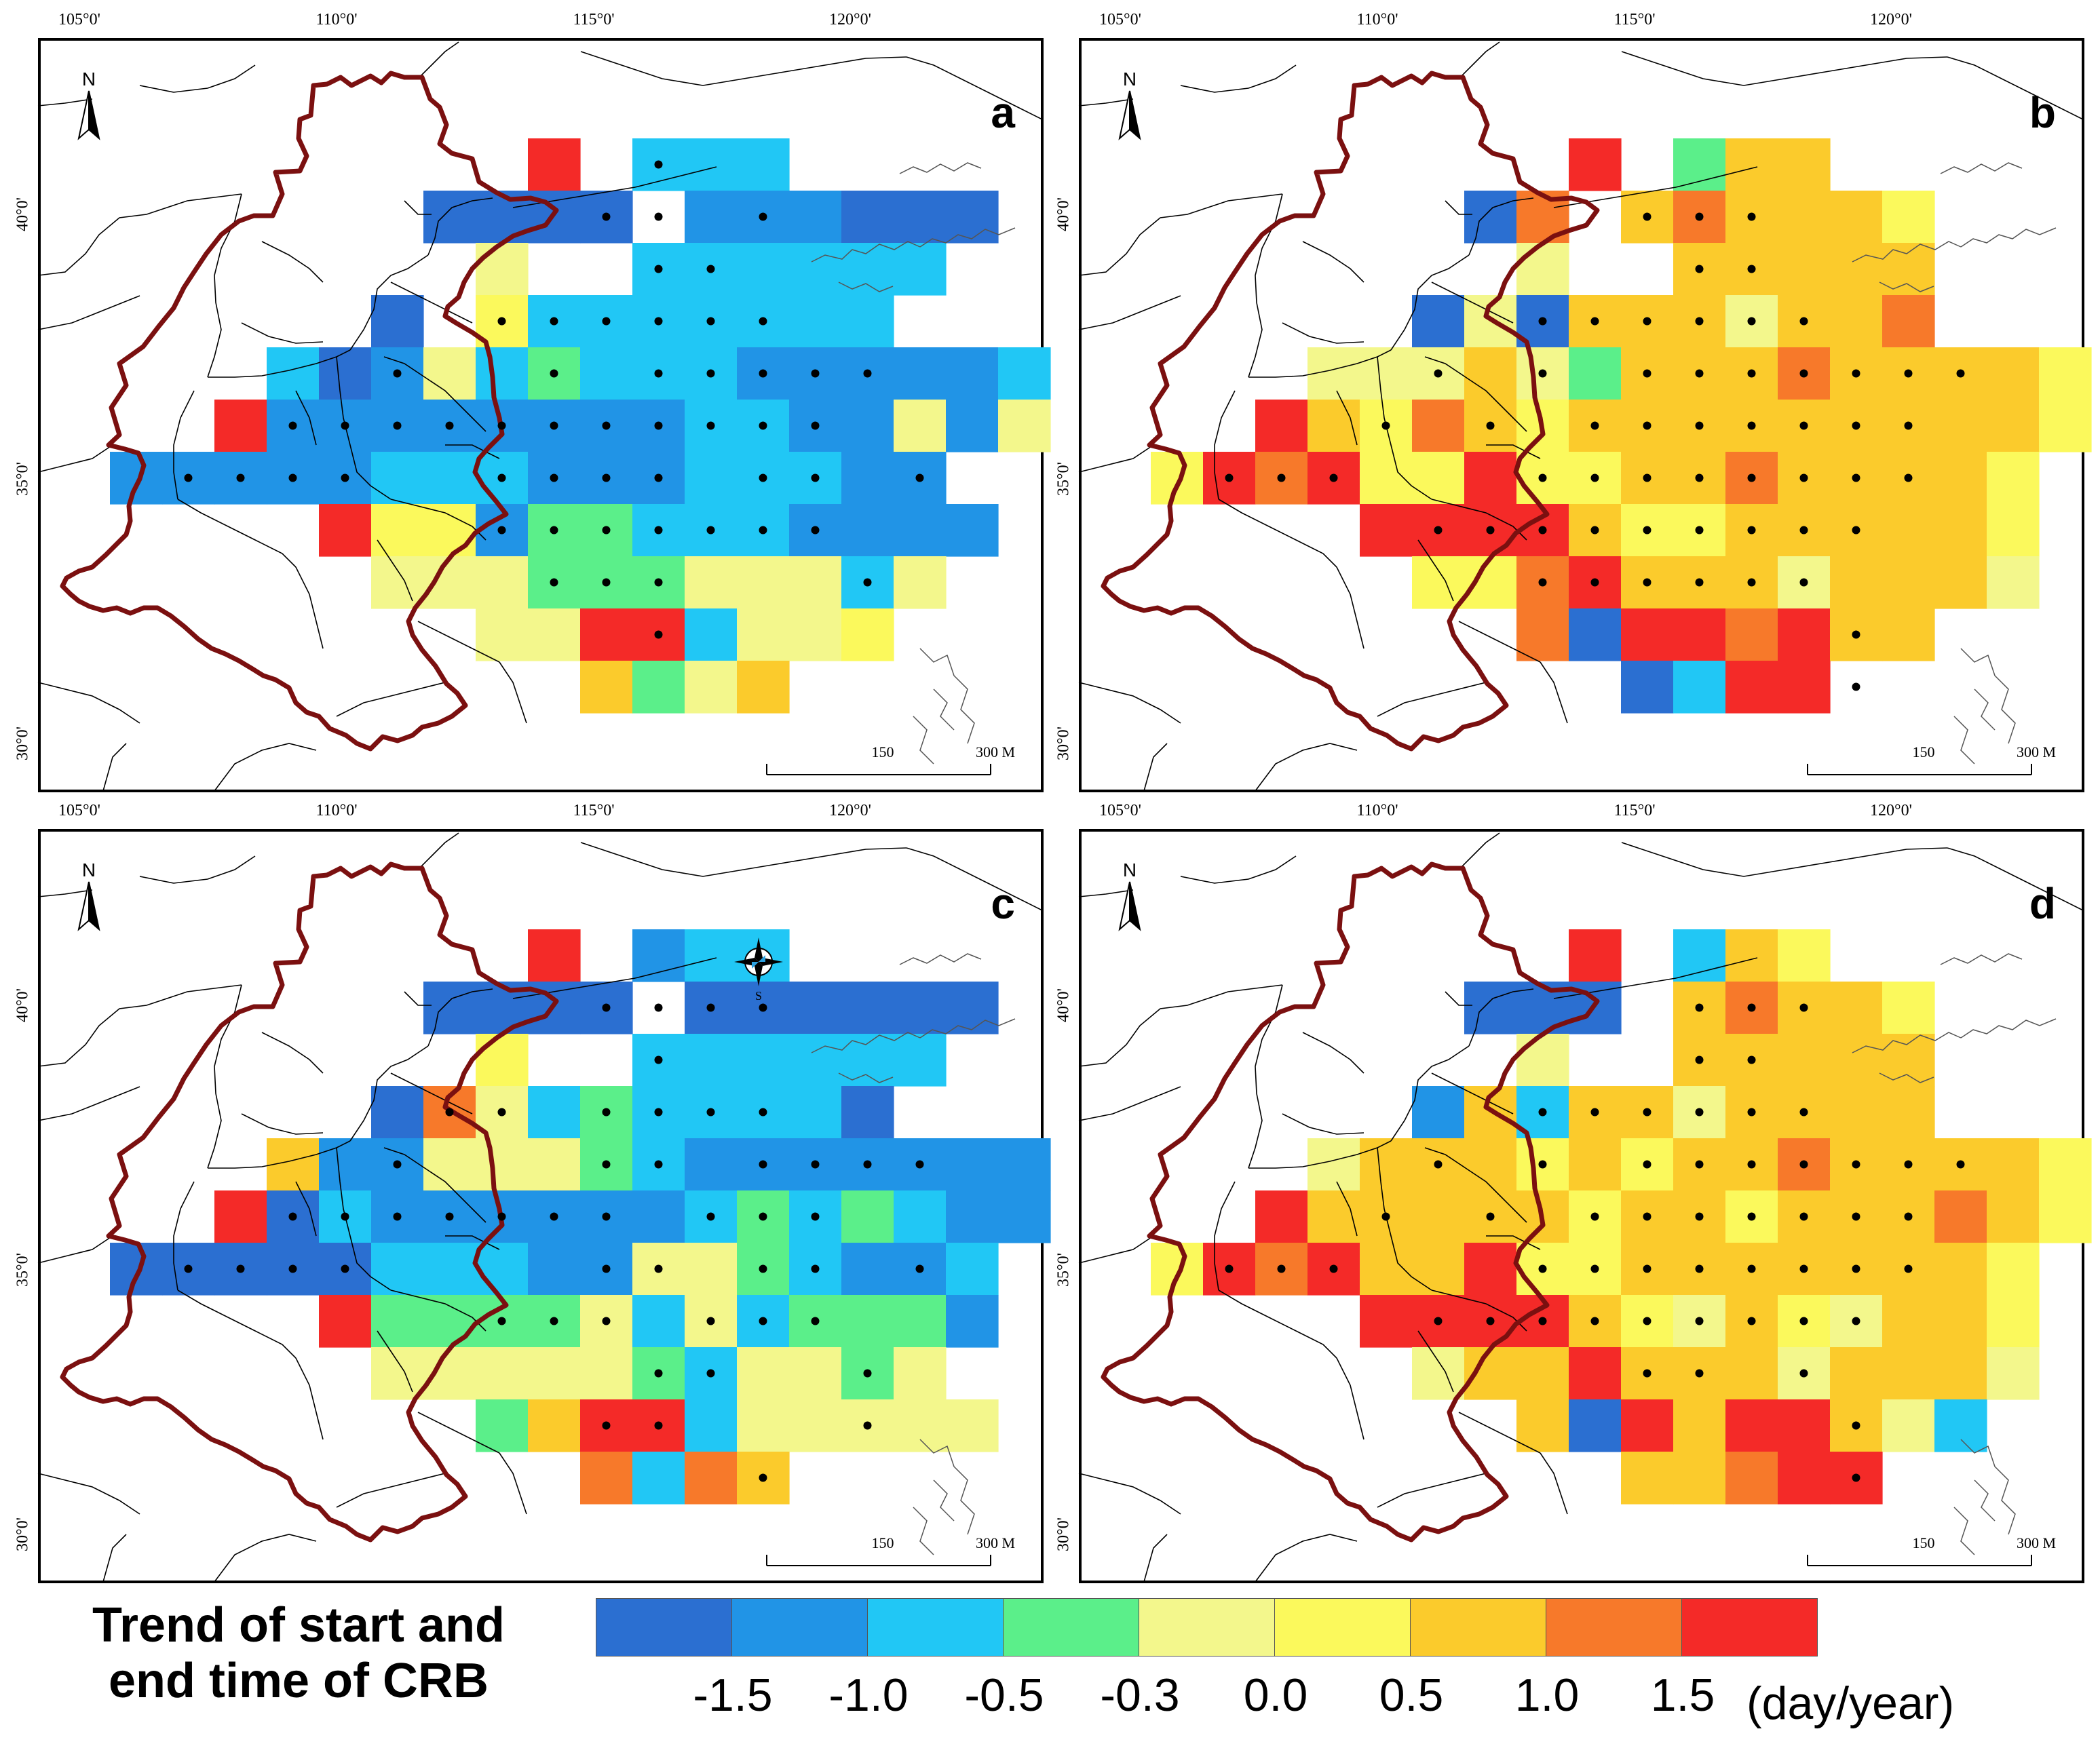 The height and width of the screenshot is (1744, 2100). What do you see at coordinates (1850, 1703) in the screenshot?
I see `legend-unit: (day/year)` at bounding box center [1850, 1703].